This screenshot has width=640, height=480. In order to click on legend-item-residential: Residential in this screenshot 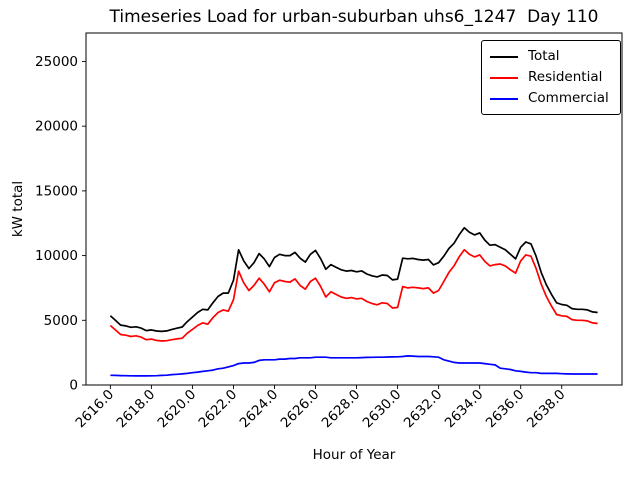, I will do `click(551, 77)`.